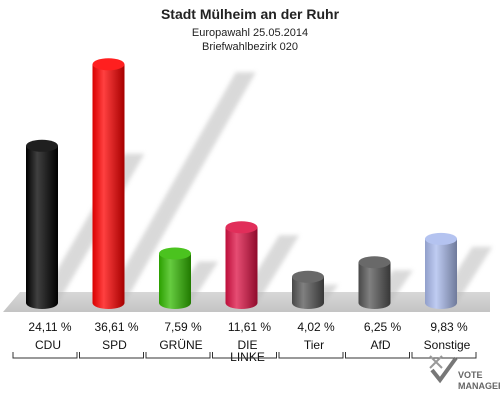 The height and width of the screenshot is (400, 500). What do you see at coordinates (449, 327) in the screenshot?
I see `value-label-6: 9,83 %` at bounding box center [449, 327].